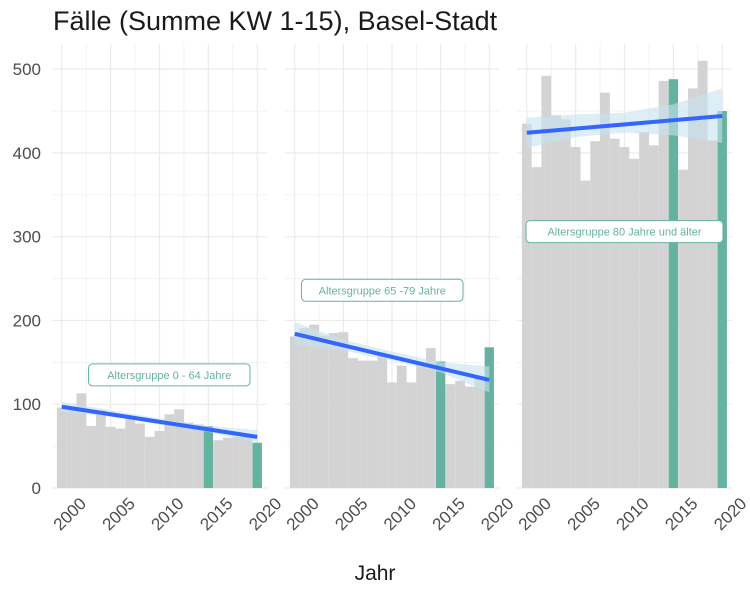 Image resolution: width=750 pixels, height=600 pixels. What do you see at coordinates (27, 69) in the screenshot?
I see `y-tick-label: 500` at bounding box center [27, 69].